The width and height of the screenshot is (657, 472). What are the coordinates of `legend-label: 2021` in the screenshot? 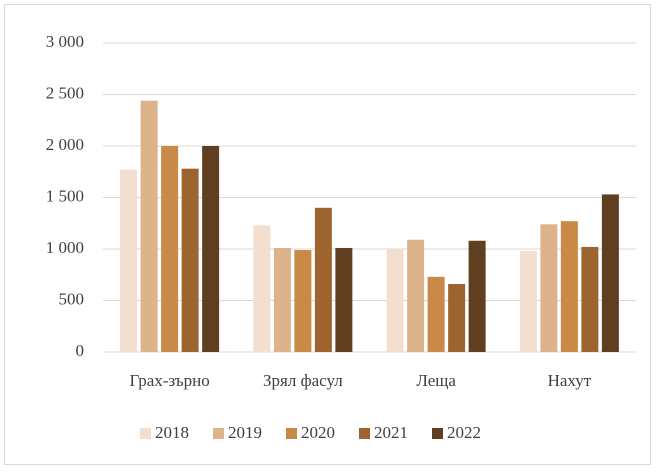 It's located at (391, 432).